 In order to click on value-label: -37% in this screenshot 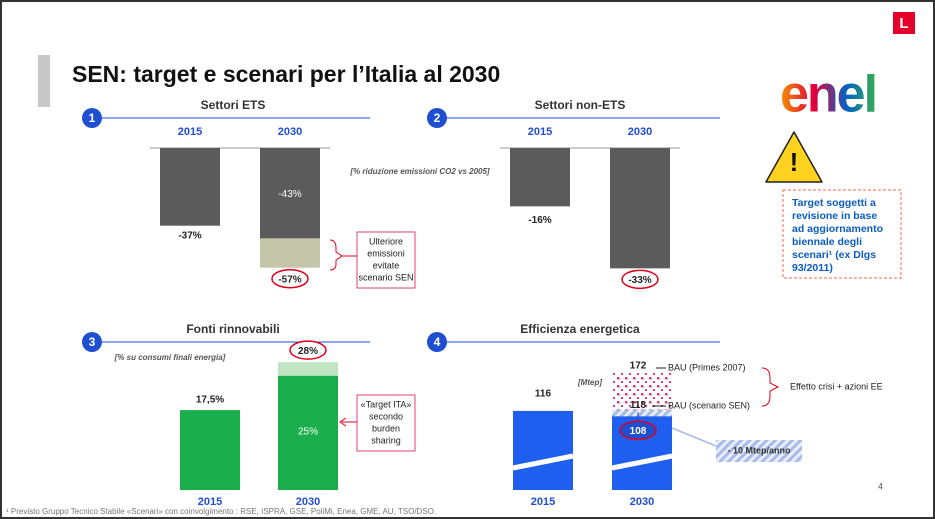, I will do `click(189, 235)`.